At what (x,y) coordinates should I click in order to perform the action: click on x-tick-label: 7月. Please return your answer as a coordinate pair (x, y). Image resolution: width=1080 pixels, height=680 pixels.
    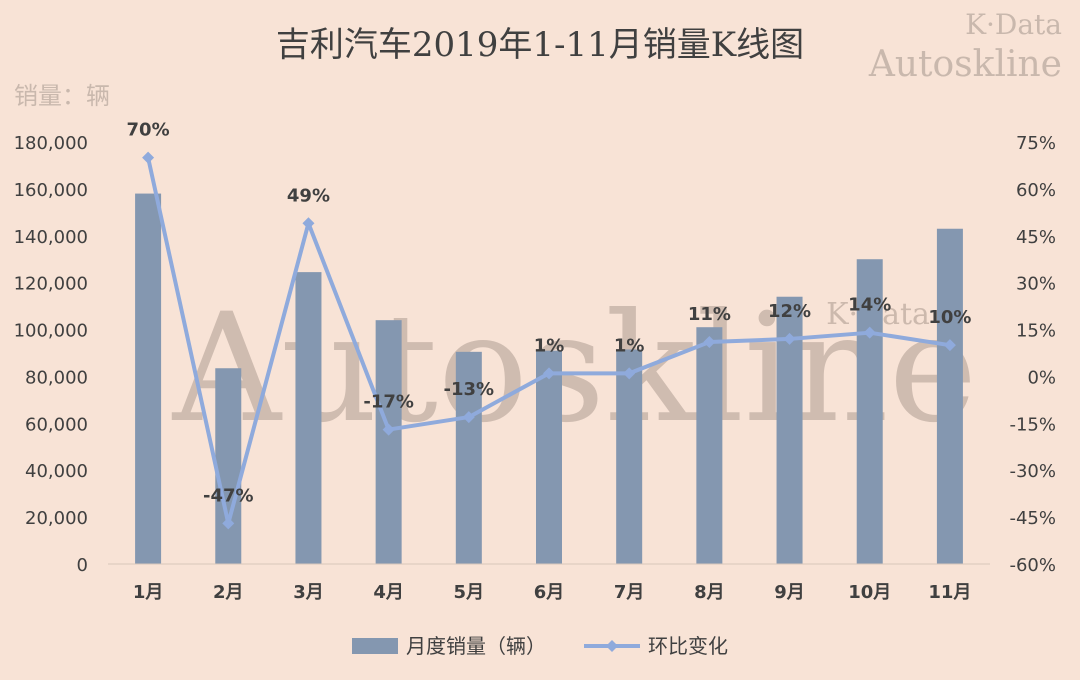
    Looking at the image, I should click on (629, 592).